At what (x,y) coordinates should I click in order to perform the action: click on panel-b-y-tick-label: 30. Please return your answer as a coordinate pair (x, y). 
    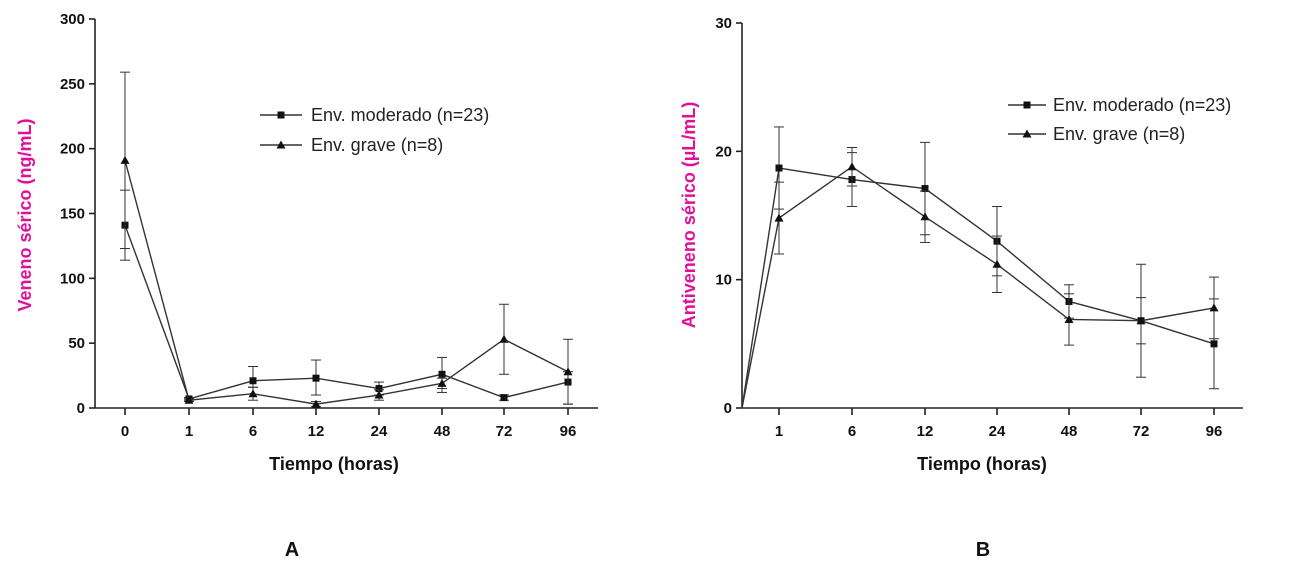
    Looking at the image, I should click on (723, 23).